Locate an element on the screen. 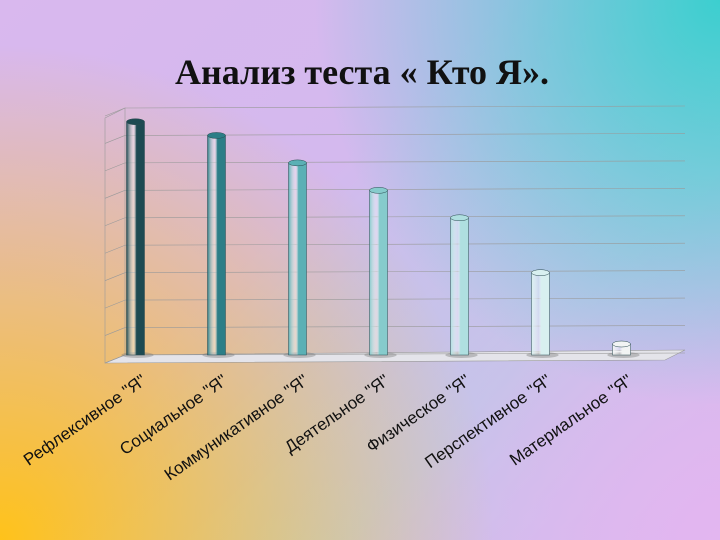  grid-line is located at coordinates (405, 107).